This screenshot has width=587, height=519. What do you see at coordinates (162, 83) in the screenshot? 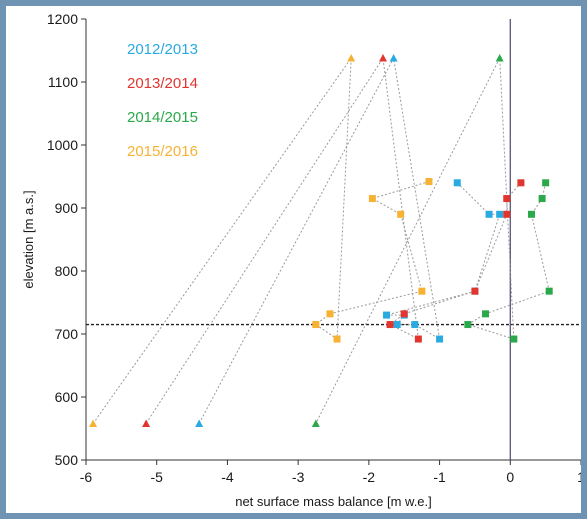
I see `legend-entry: 2013/2014` at bounding box center [162, 83].